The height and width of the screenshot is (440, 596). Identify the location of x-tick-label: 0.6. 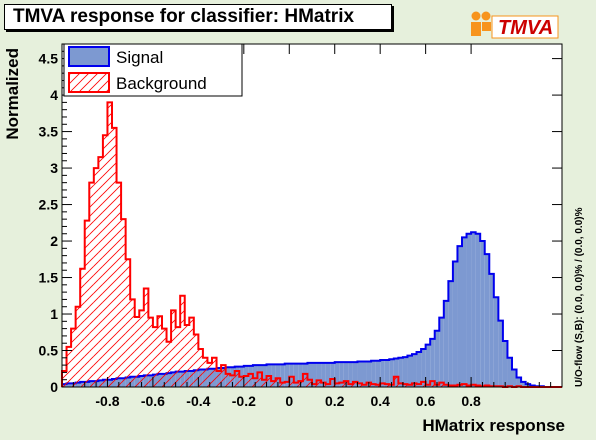
(426, 401).